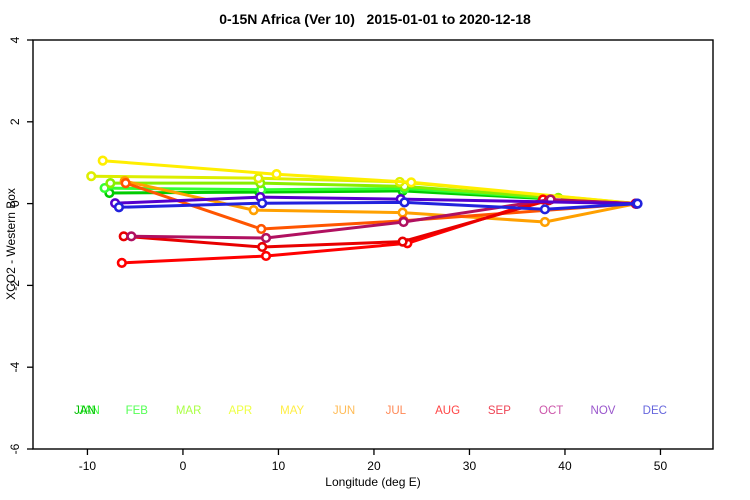 The image size is (750, 500). Describe the element at coordinates (189, 411) in the screenshot. I see `legend-month-mar: MAR` at that location.